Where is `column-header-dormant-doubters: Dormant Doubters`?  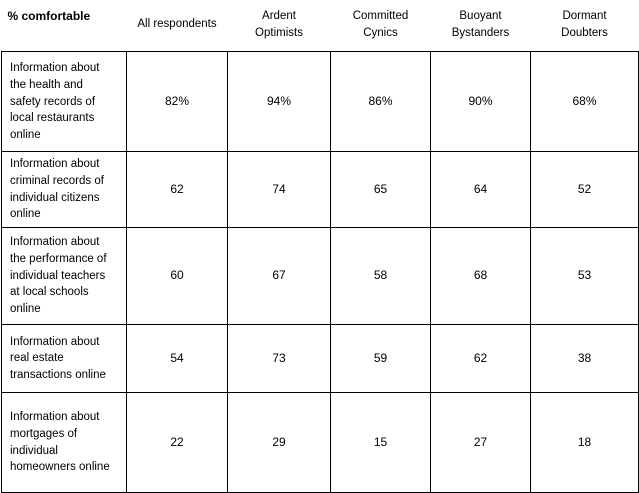 column-header-dormant-doubters: Dormant Doubters is located at coordinates (584, 26).